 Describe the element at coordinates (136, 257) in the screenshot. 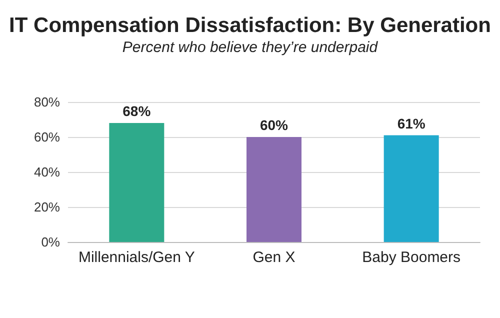

I see `x-tick-label: Millennials/Gen Y` at that location.